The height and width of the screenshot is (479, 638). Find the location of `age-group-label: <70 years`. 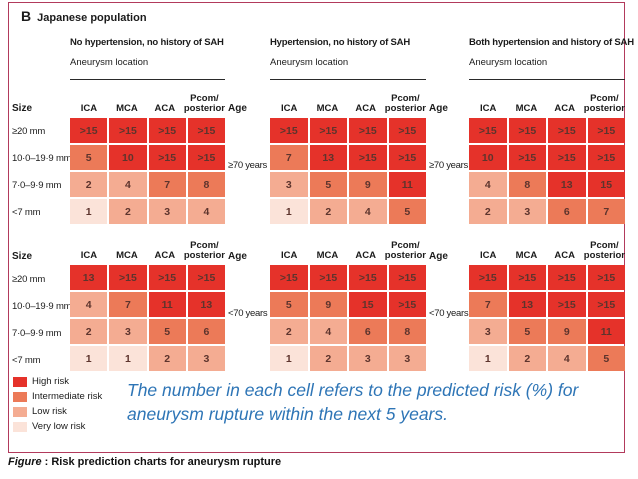

age-group-label: <70 years is located at coordinates (248, 313).